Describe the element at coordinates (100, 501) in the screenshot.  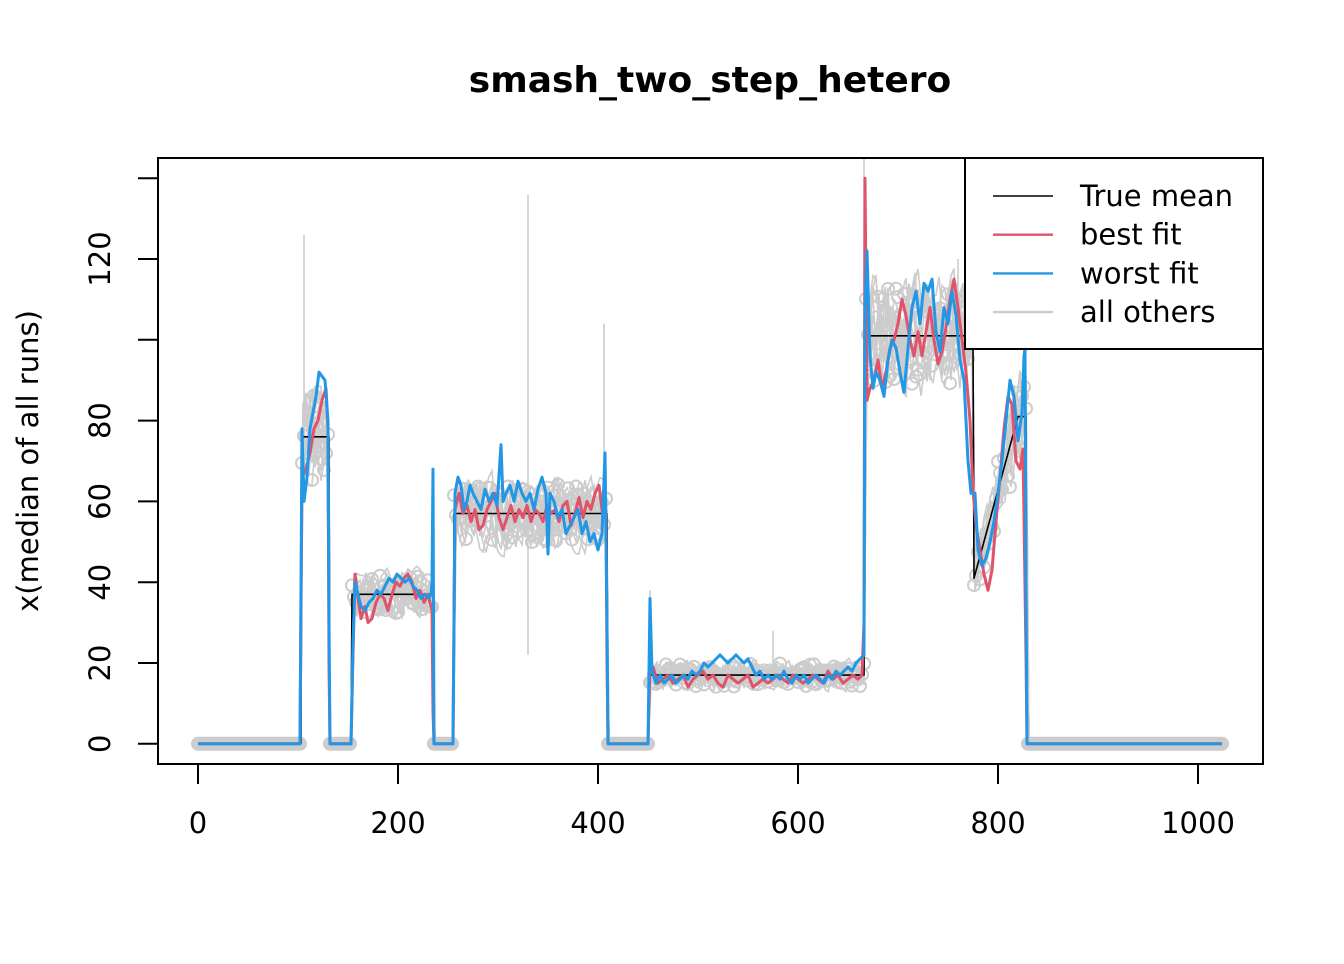
I see `y-tick-label: 60` at that location.